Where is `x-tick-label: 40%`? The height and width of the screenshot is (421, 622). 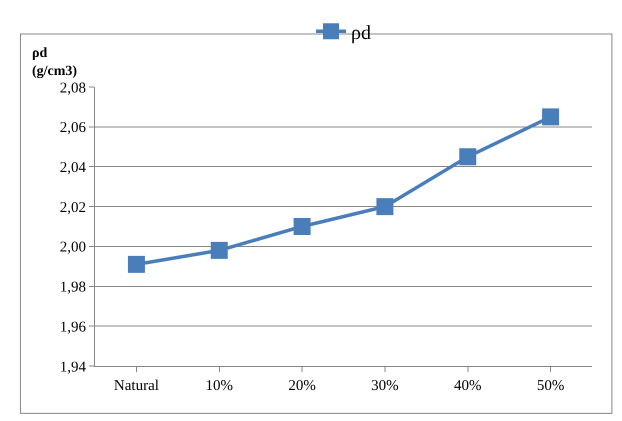 x-tick-label: 40% is located at coordinates (468, 386).